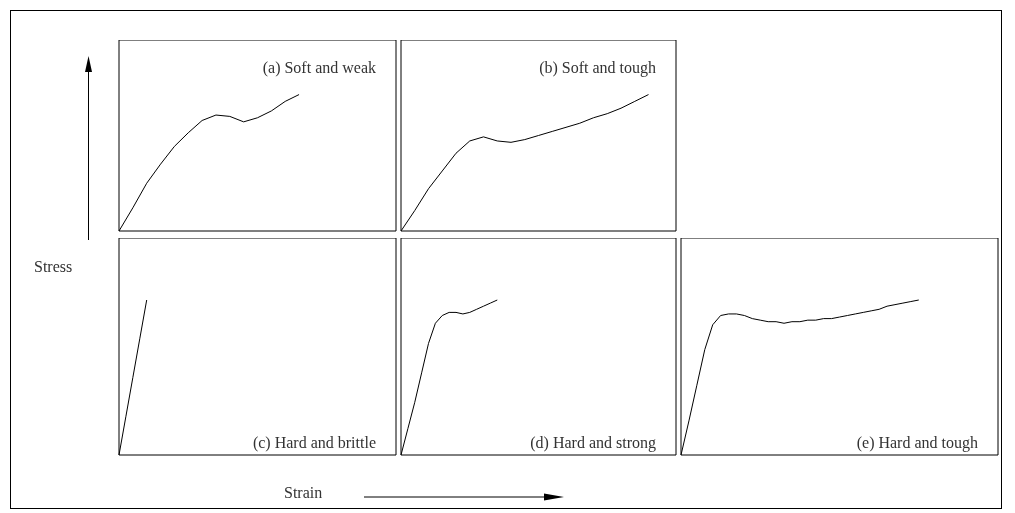 The width and height of the screenshot is (1015, 513). What do you see at coordinates (314, 442) in the screenshot?
I see `text: (c) Hard and brittle` at bounding box center [314, 442].